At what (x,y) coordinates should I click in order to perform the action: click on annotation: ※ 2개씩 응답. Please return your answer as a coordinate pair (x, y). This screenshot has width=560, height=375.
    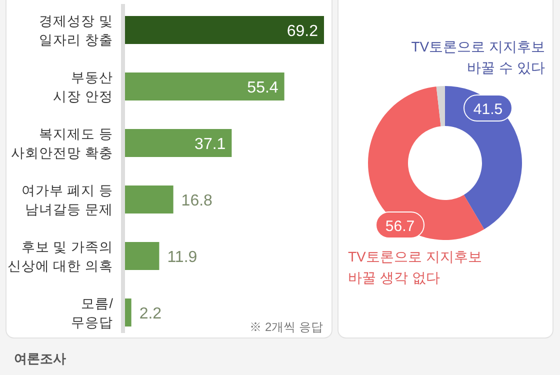
    Looking at the image, I should click on (286, 327).